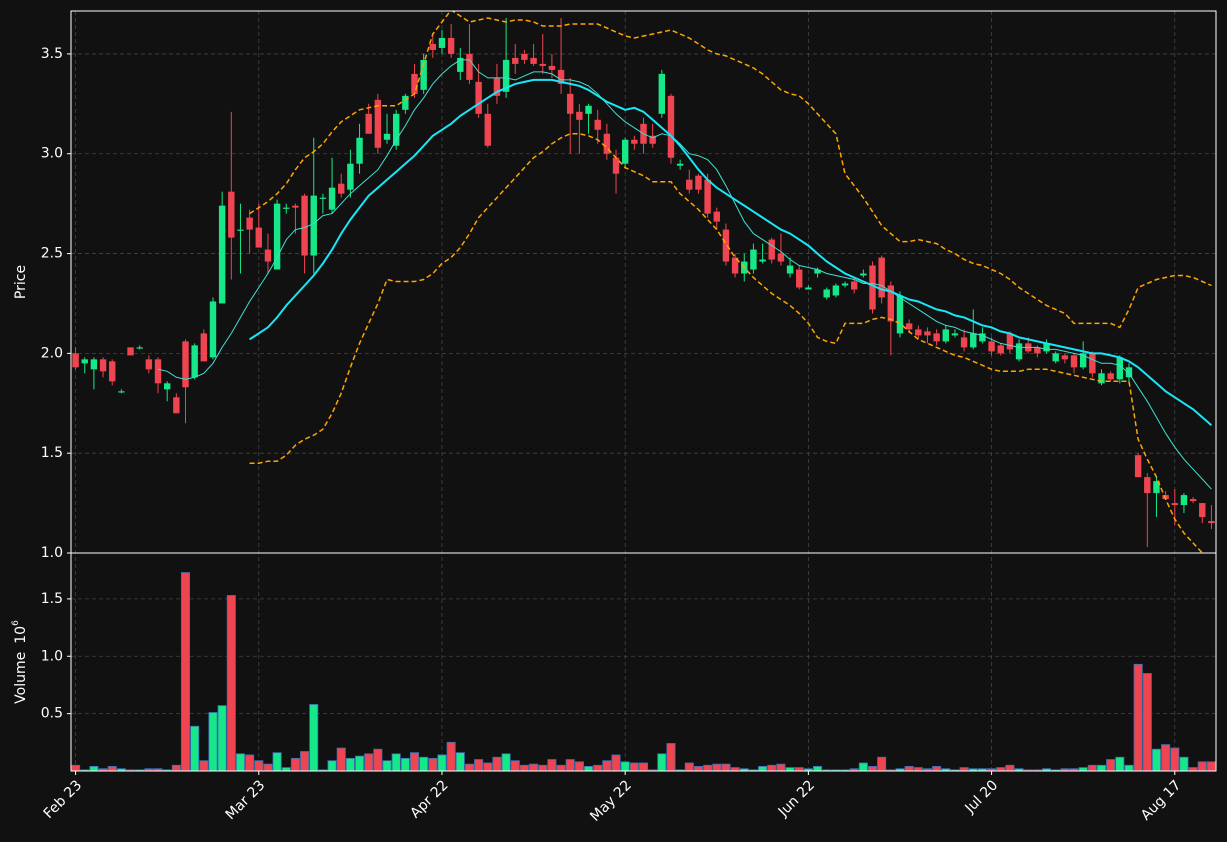 Image resolution: width=1227 pixels, height=842 pixels. I want to click on y-tick-label: 0.5, so click(52, 714).